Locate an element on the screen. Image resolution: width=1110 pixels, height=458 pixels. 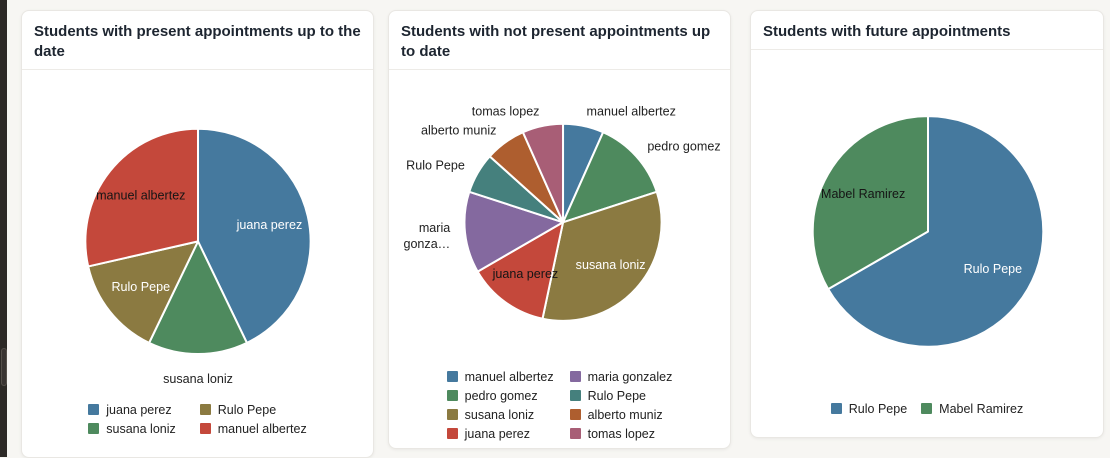
pie-slice-maria-gonzalez is located at coordinates (514, 231).